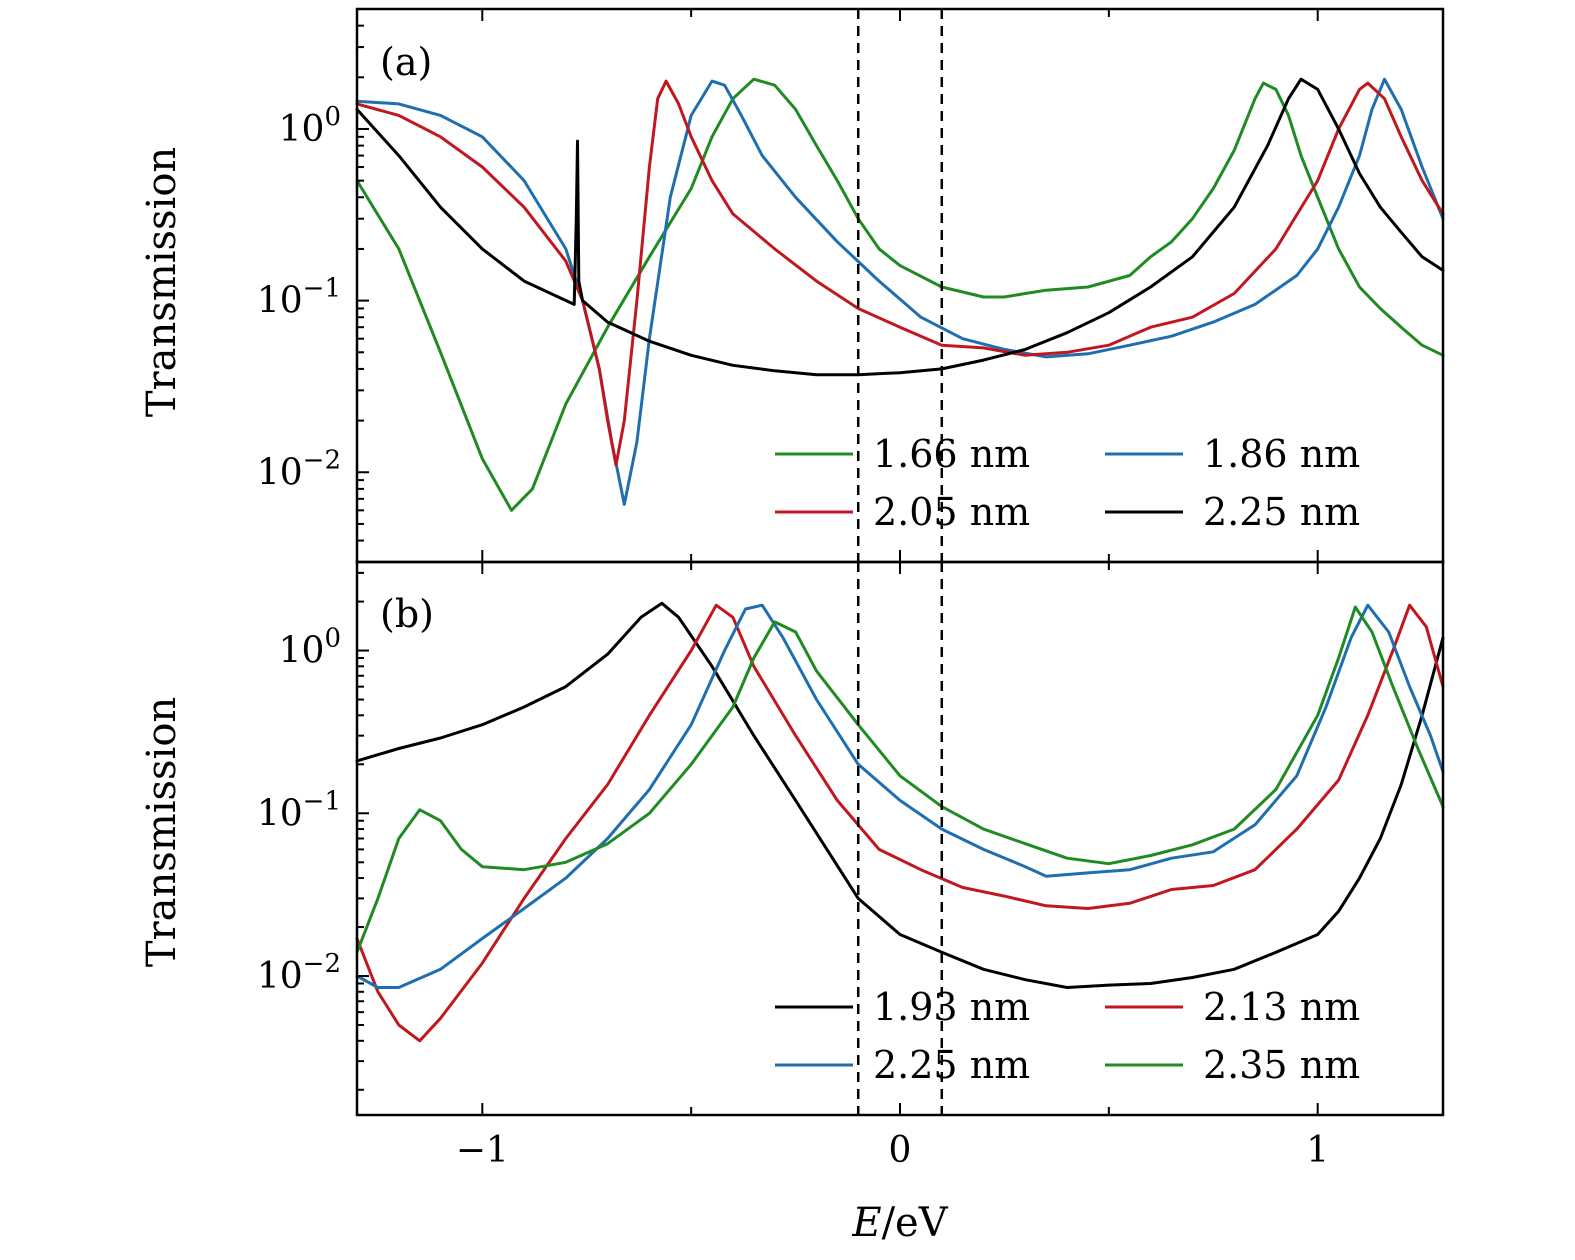 The width and height of the screenshot is (1575, 1260). I want to click on panel-b-markers, so click(900, 838).